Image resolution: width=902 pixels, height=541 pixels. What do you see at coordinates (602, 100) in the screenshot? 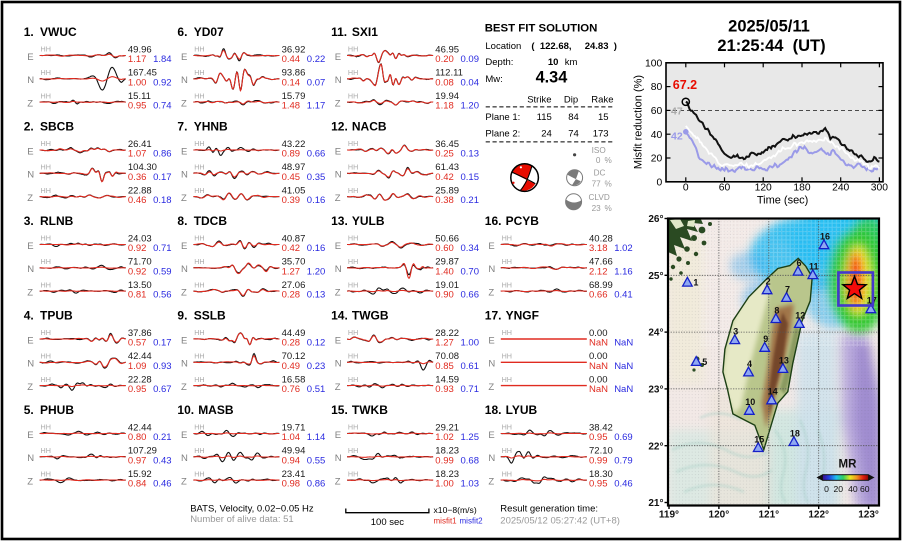
I see `svg-text: Rake` at bounding box center [602, 100].